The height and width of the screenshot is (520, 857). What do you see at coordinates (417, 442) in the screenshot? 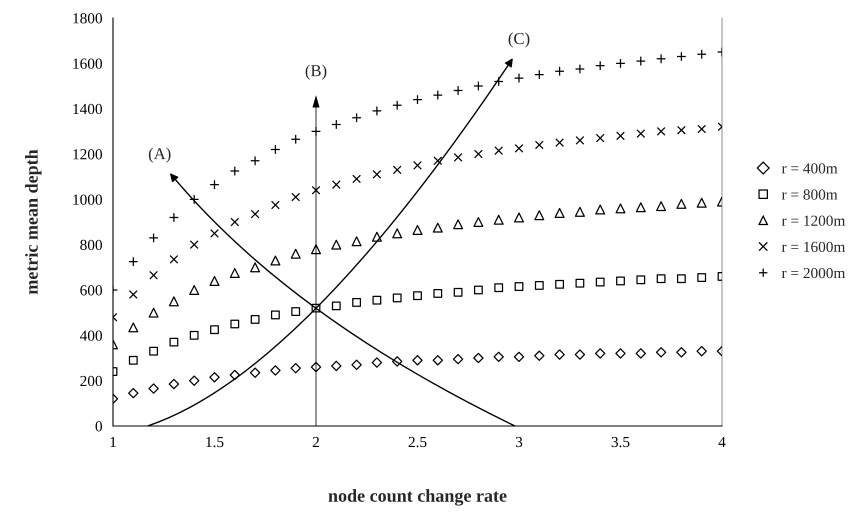
I see `x-tick-label: 2.5` at bounding box center [417, 442].